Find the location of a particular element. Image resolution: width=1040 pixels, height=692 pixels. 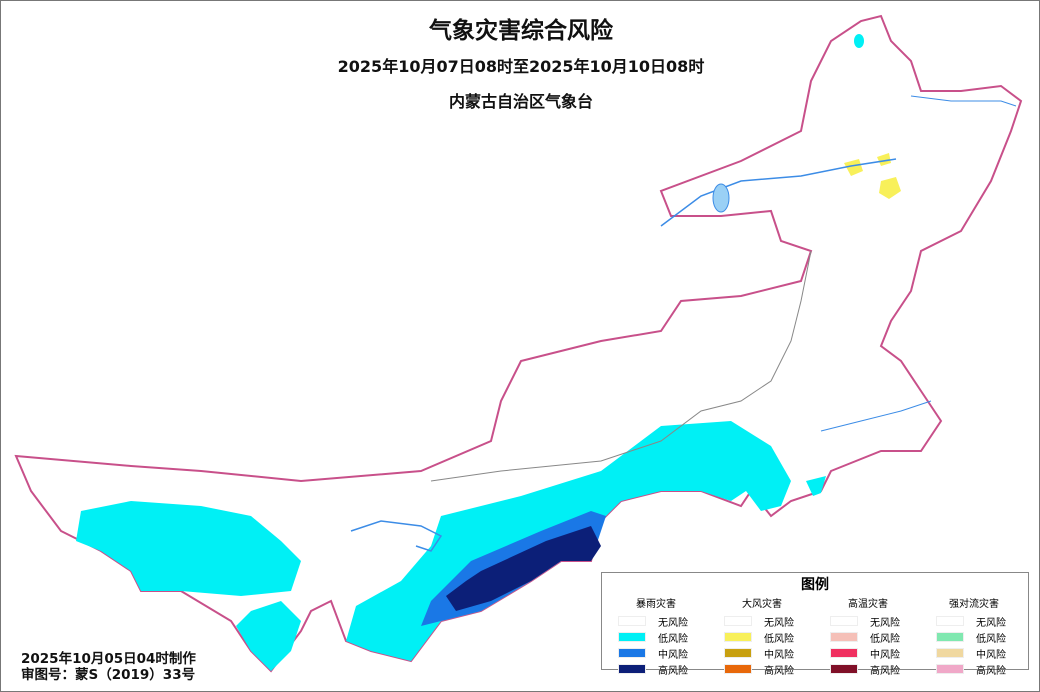

legend-group-name: 强对流灾害 is located at coordinates (974, 604).